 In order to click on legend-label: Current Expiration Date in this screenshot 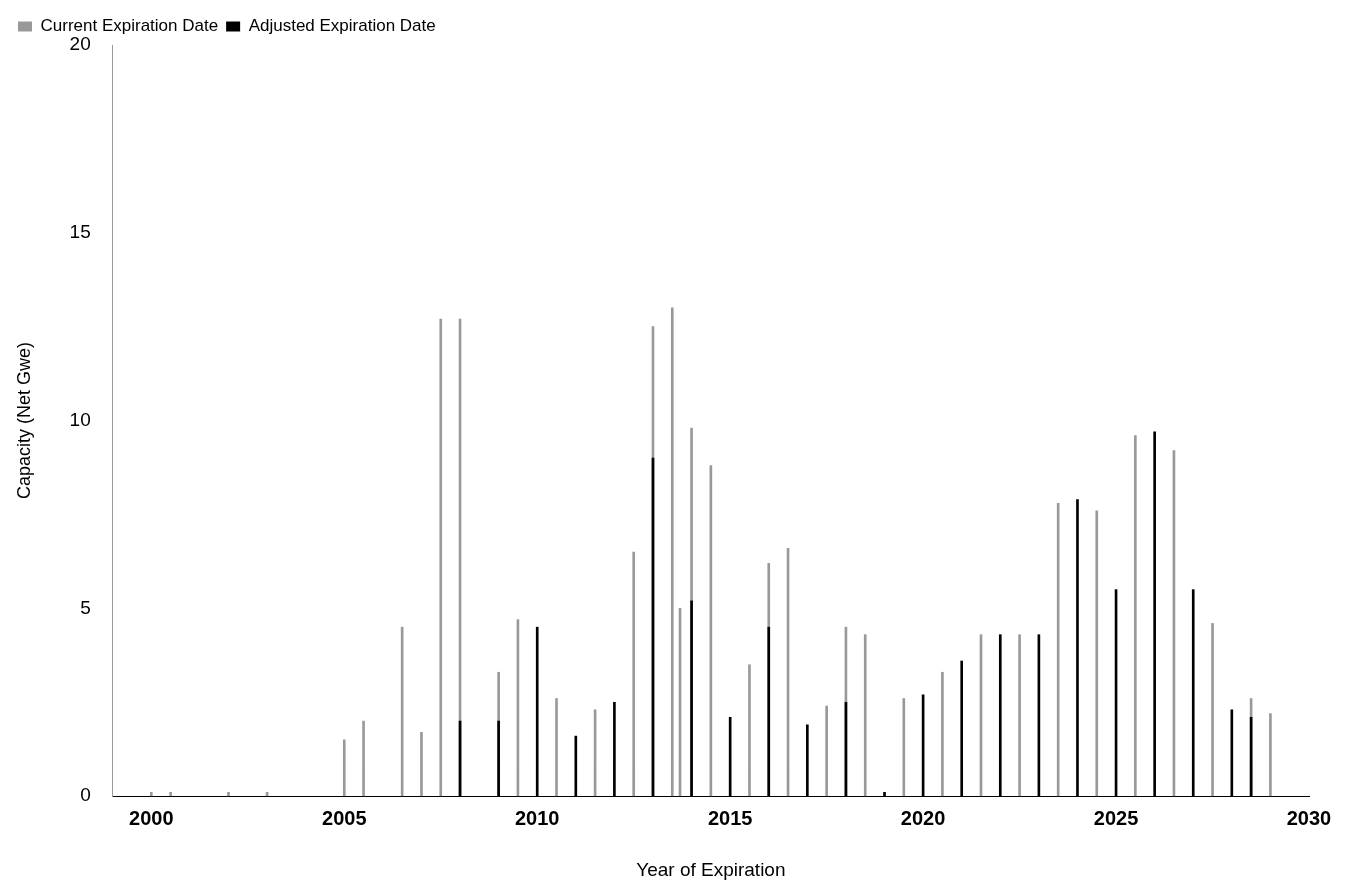, I will do `click(129, 26)`.